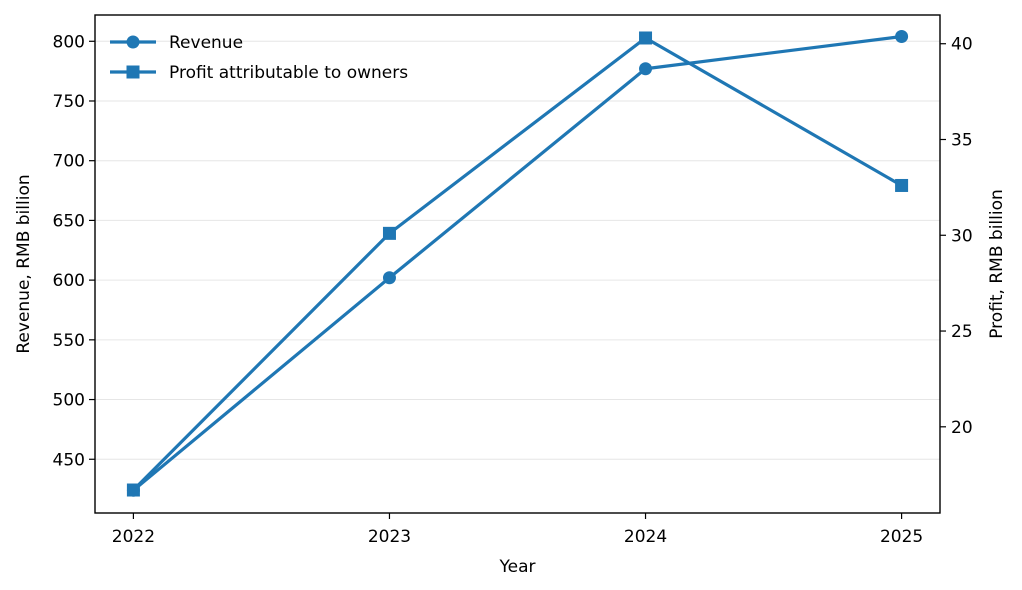 This screenshot has width=1022, height=590. Describe the element at coordinates (962, 428) in the screenshot. I see `right-tick-label: 20` at that location.